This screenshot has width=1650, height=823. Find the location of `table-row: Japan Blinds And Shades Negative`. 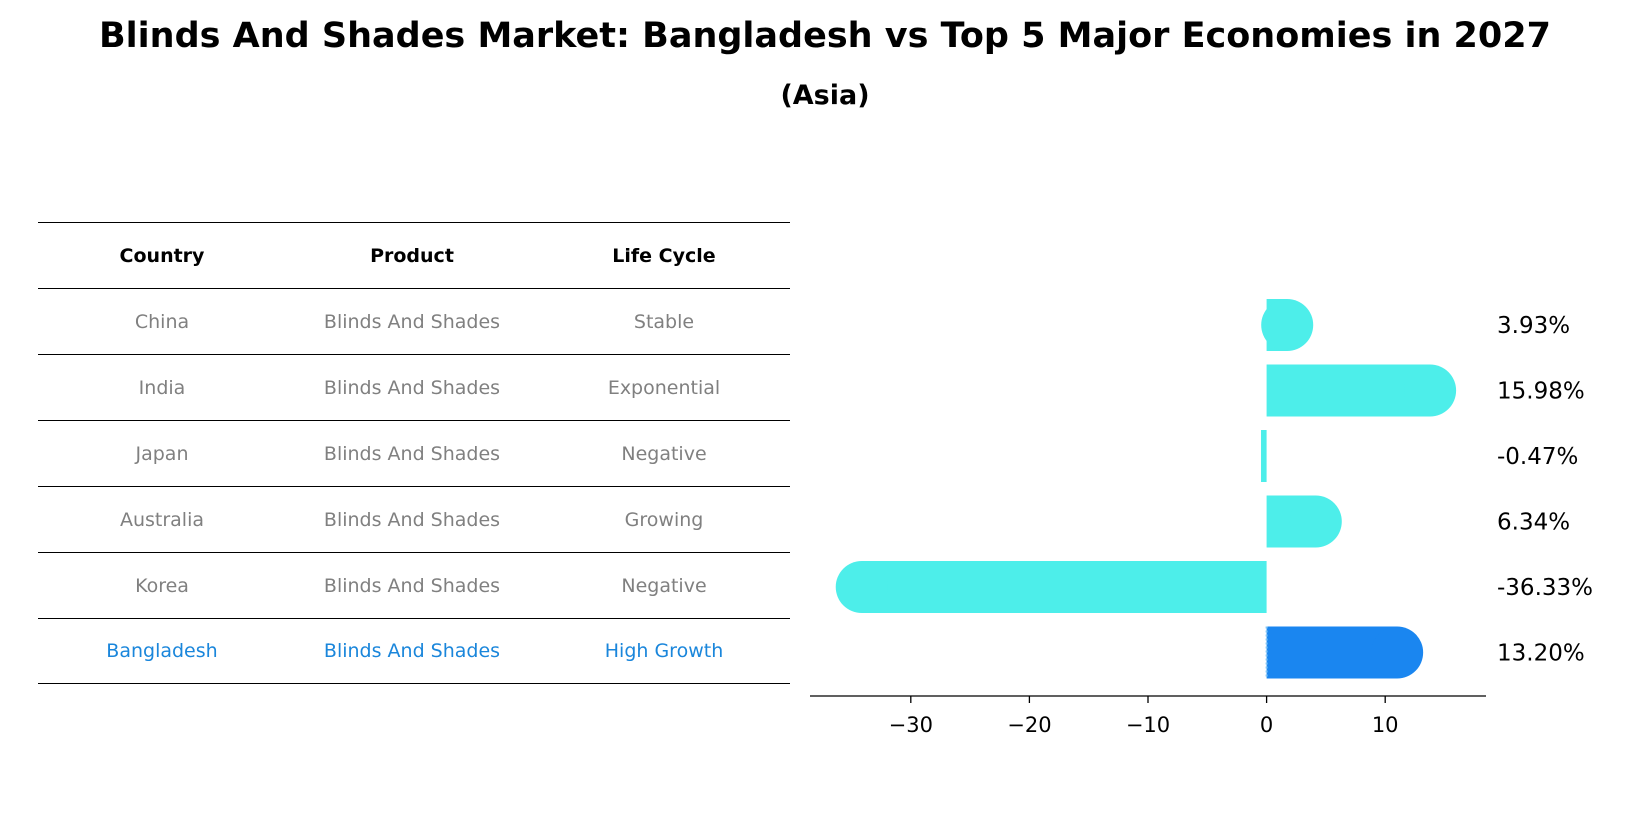

table-row: Japan Blinds And Shades Negative is located at coordinates (414, 453).